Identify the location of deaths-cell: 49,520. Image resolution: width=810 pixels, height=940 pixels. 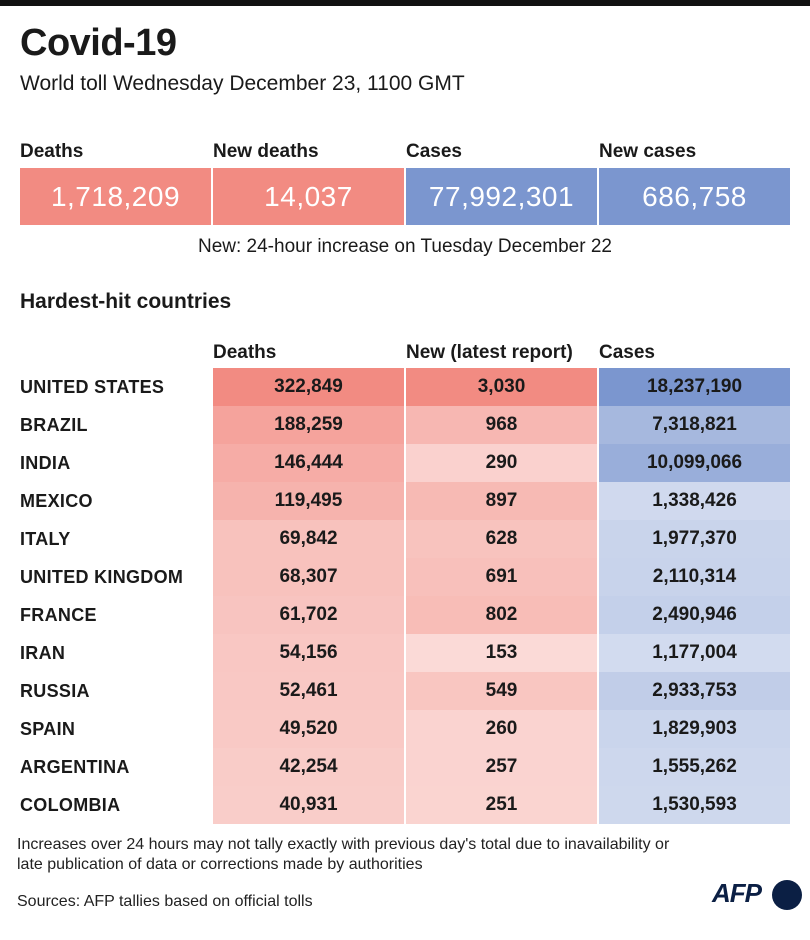
(308, 729).